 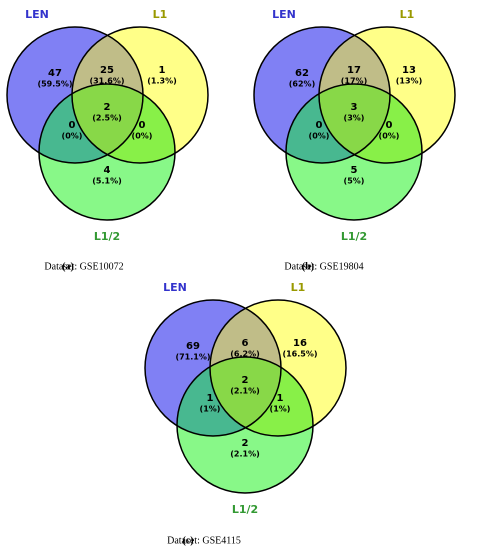 What do you see at coordinates (55, 73) in the screenshot?
I see `region-count: 47` at bounding box center [55, 73].